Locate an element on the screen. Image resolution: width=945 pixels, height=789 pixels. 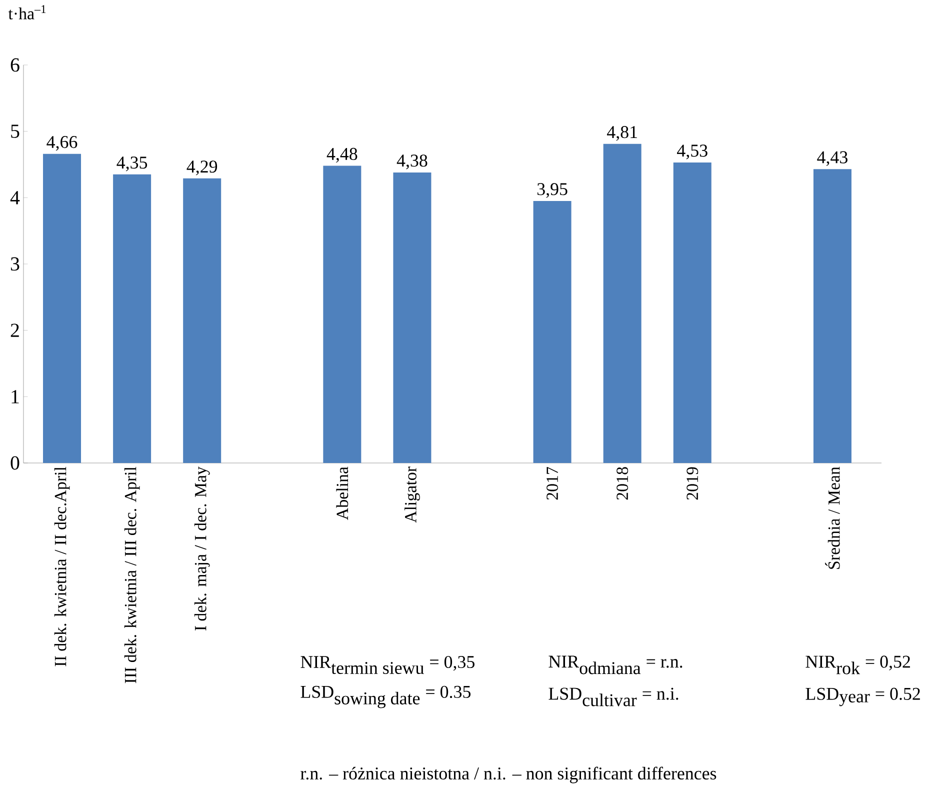
text: $\textrm{NIR}_{\textrm{odmiana}}\textrm{ = r.n.}$ is located at coordinates (615, 665).